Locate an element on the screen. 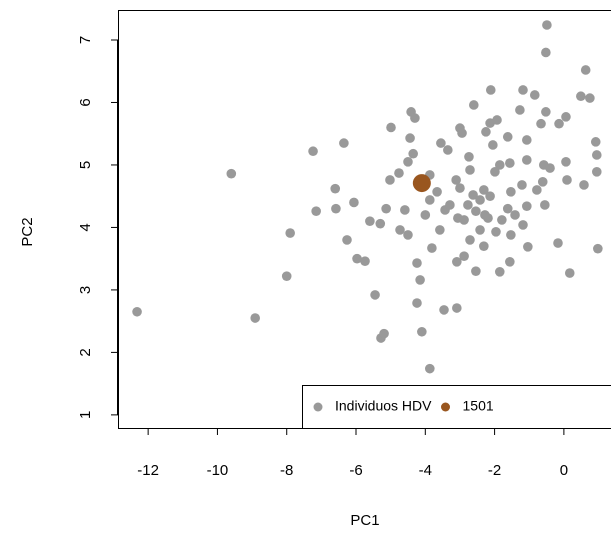 Image resolution: width=611 pixels, height=533 pixels. x-tick-label: 0 is located at coordinates (564, 470).